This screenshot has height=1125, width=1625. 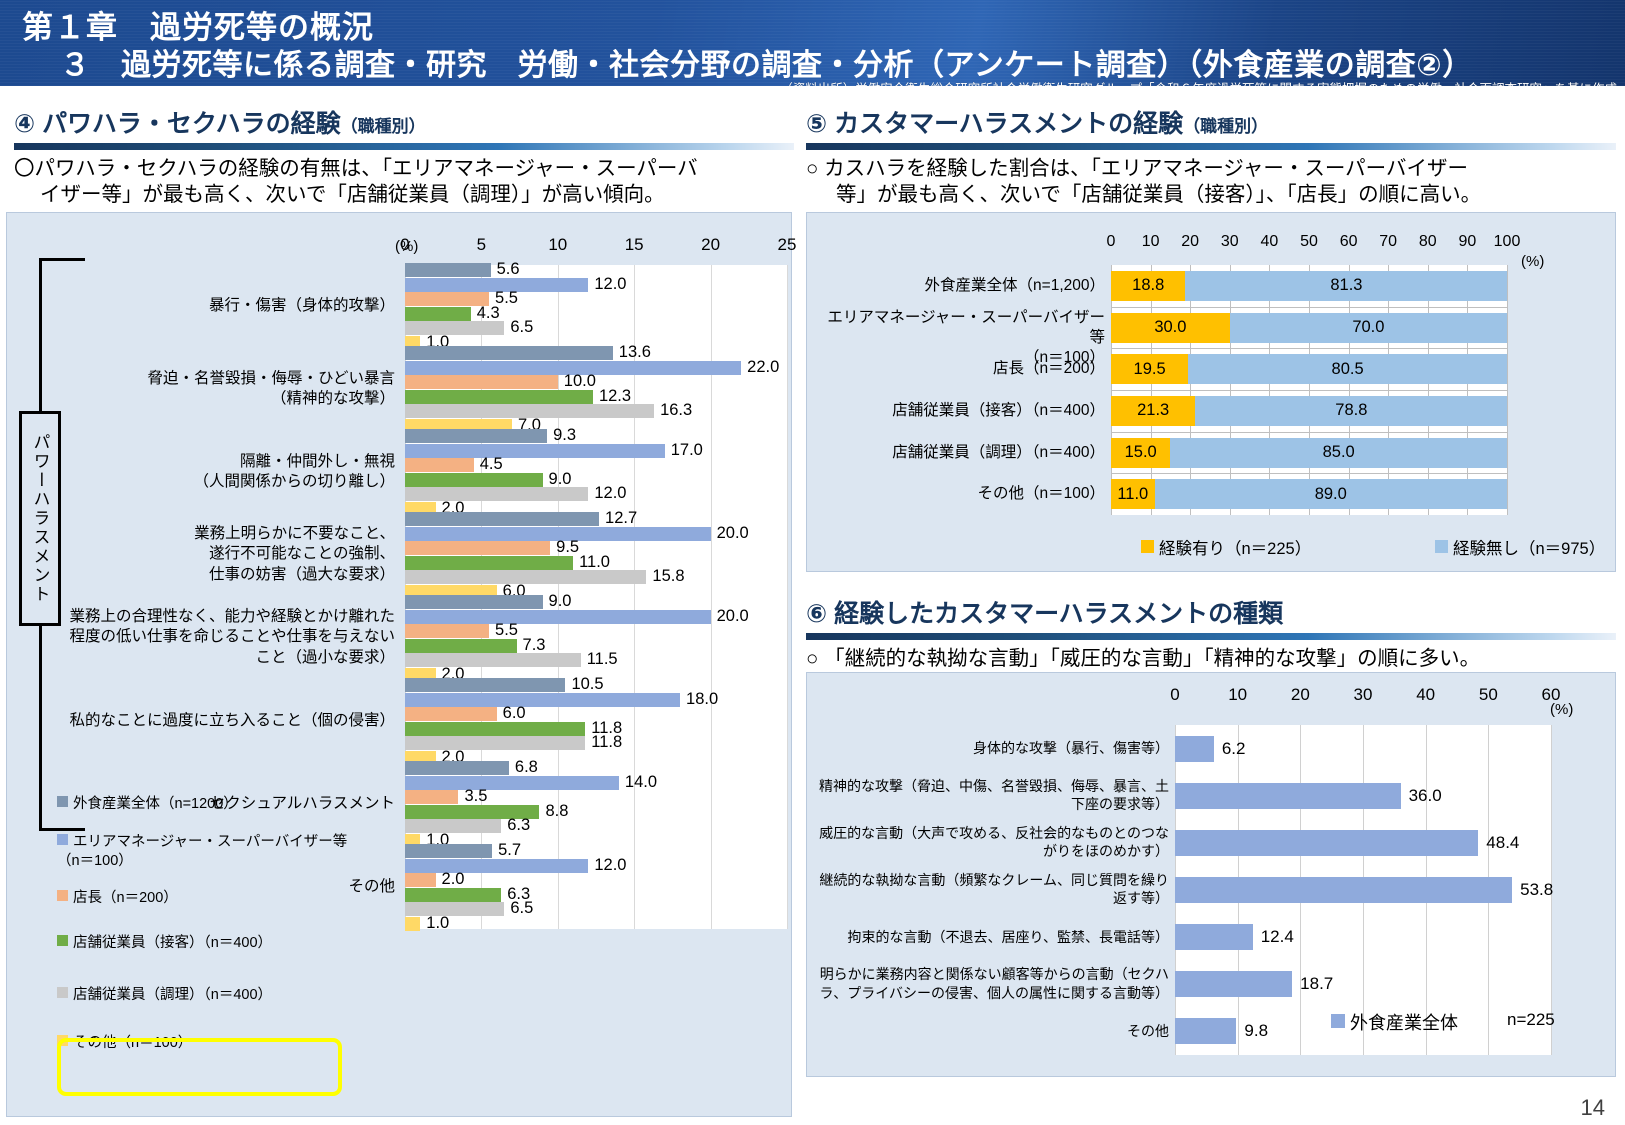 What do you see at coordinates (1488, 694) in the screenshot?
I see `chart6-axis-tick: 50` at bounding box center [1488, 694].